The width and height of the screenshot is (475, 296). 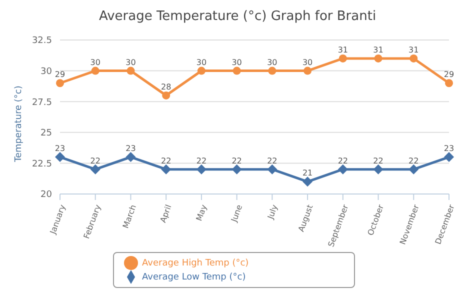 I want to click on y-tick-label: 22.5, so click(x=42, y=164).